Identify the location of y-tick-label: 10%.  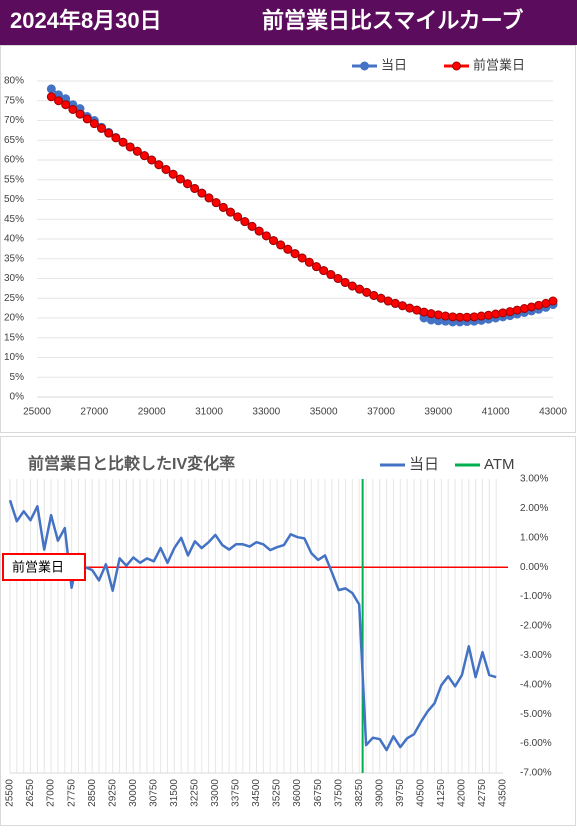
(14, 357).